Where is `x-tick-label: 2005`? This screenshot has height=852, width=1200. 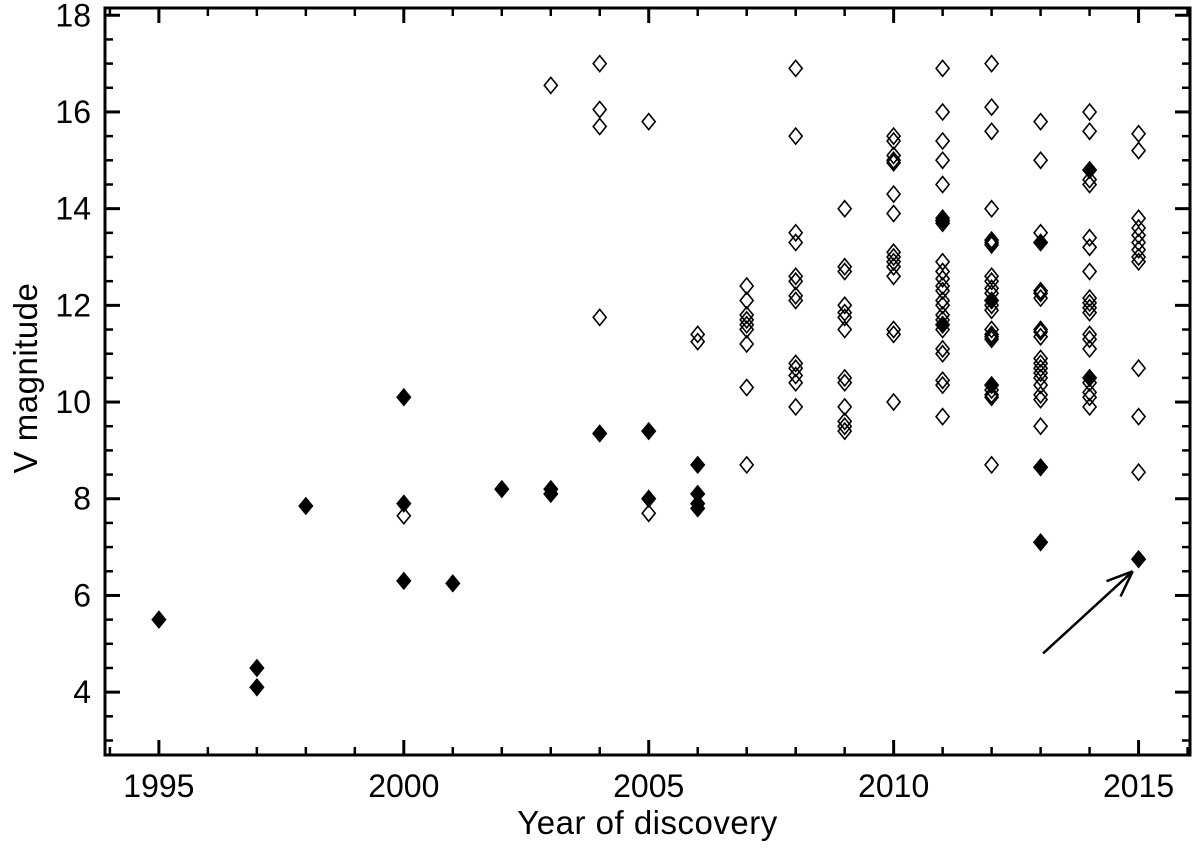 x-tick-label: 2005 is located at coordinates (648, 786).